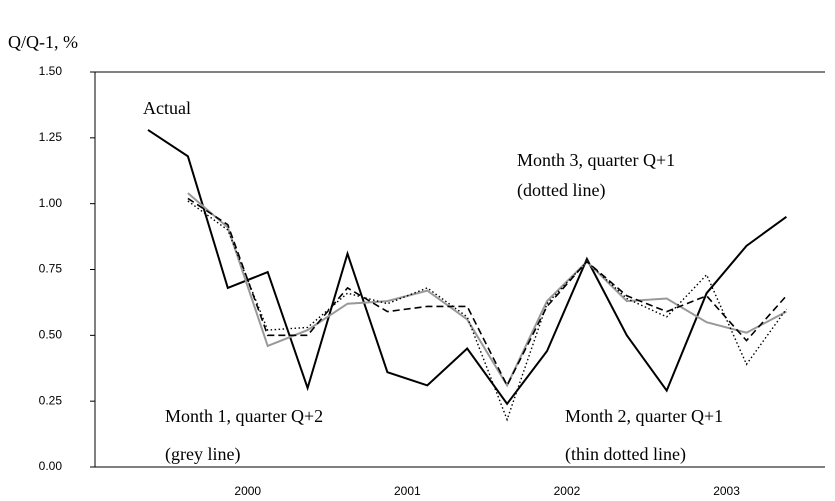 The image size is (835, 501). Describe the element at coordinates (561, 190) in the screenshot. I see `annotation: (dotted line)` at that location.